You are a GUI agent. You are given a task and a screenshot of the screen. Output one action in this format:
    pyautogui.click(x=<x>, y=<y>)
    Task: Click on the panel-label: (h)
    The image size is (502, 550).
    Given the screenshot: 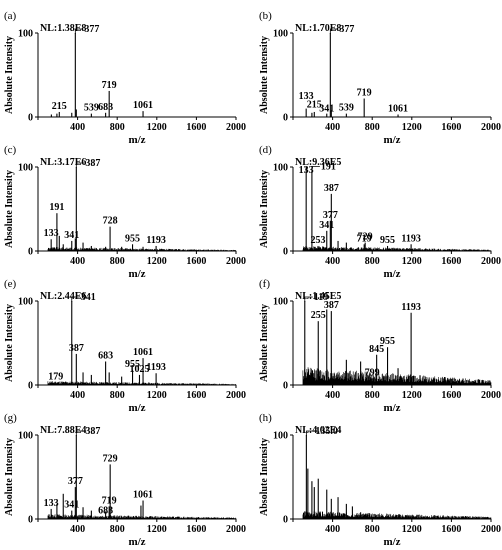 What is the action you would take?
    pyautogui.click(x=265, y=418)
    